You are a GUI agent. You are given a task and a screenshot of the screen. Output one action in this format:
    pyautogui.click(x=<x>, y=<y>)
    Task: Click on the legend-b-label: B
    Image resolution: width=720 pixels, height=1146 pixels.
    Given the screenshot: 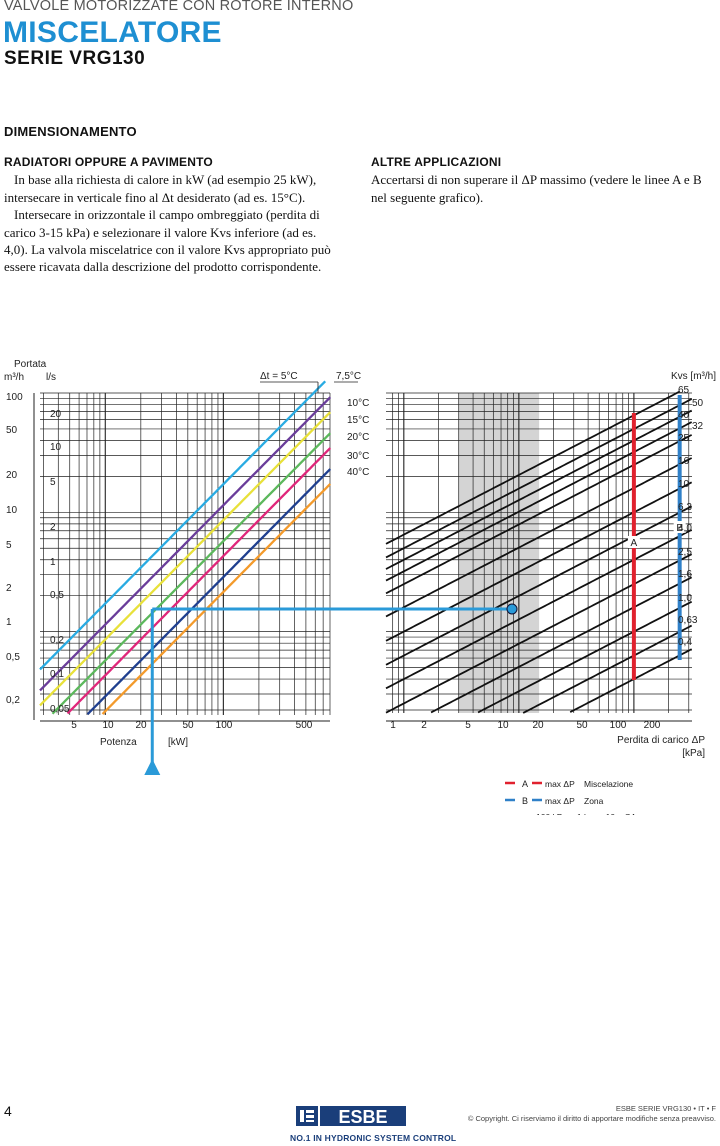 What is the action you would take?
    pyautogui.click(x=525, y=801)
    